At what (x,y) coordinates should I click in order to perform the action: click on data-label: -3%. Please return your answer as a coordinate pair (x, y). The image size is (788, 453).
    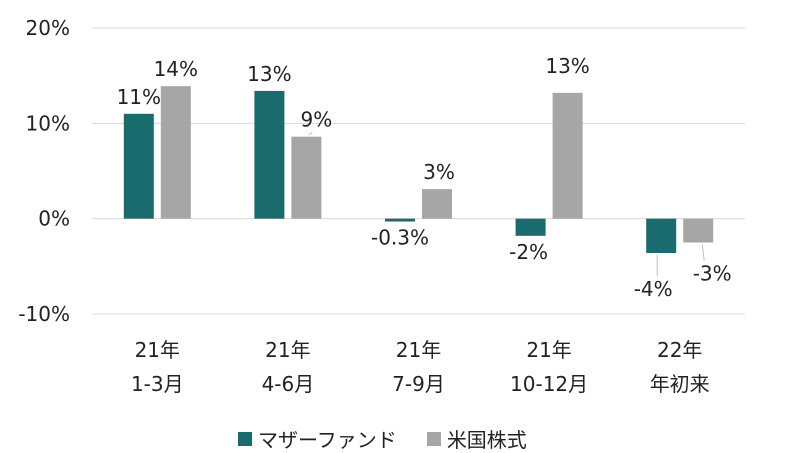
    Looking at the image, I should click on (712, 274).